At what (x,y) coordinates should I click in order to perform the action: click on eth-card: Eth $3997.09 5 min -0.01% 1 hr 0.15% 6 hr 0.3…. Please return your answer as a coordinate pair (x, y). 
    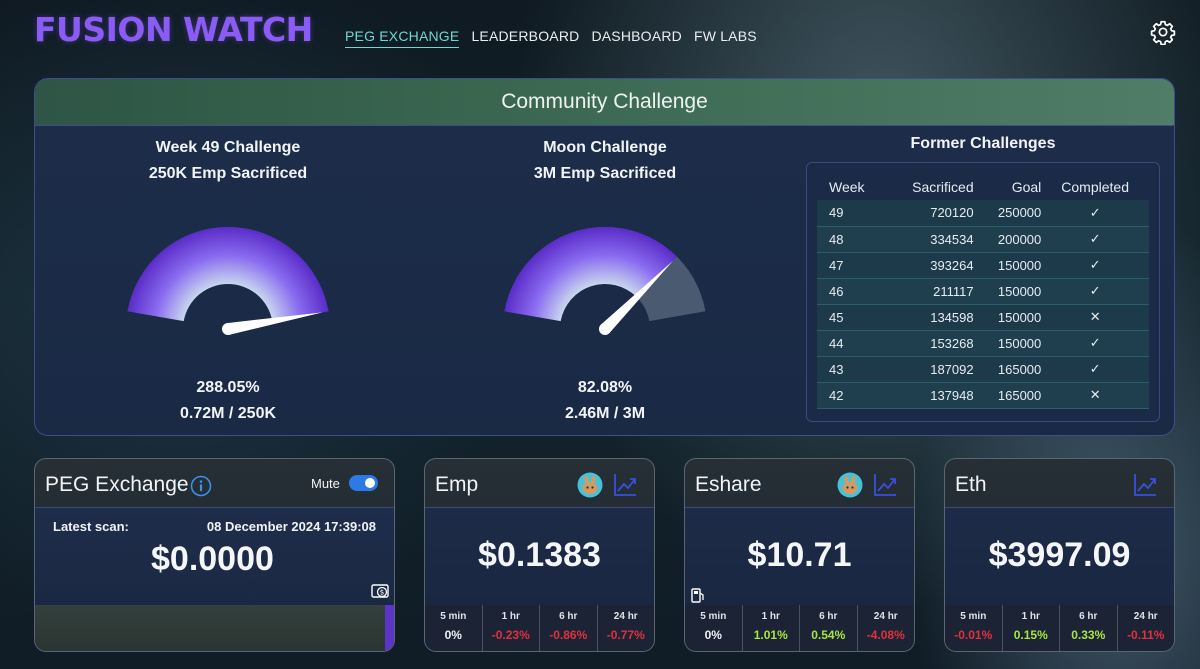
    Looking at the image, I should click on (1059, 555).